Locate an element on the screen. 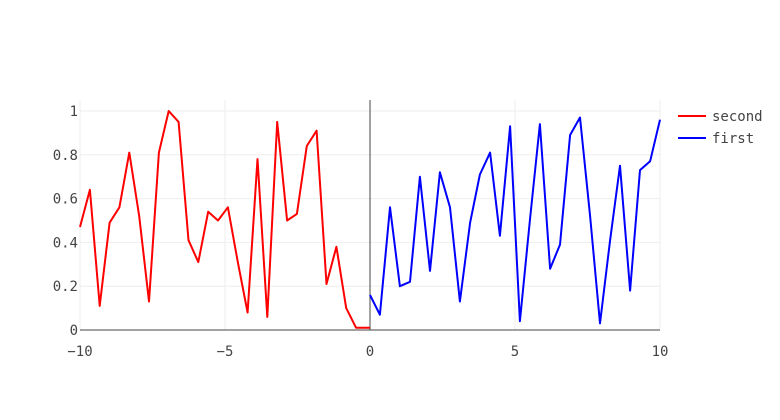  y-tick-label: 1 is located at coordinates (74, 112).